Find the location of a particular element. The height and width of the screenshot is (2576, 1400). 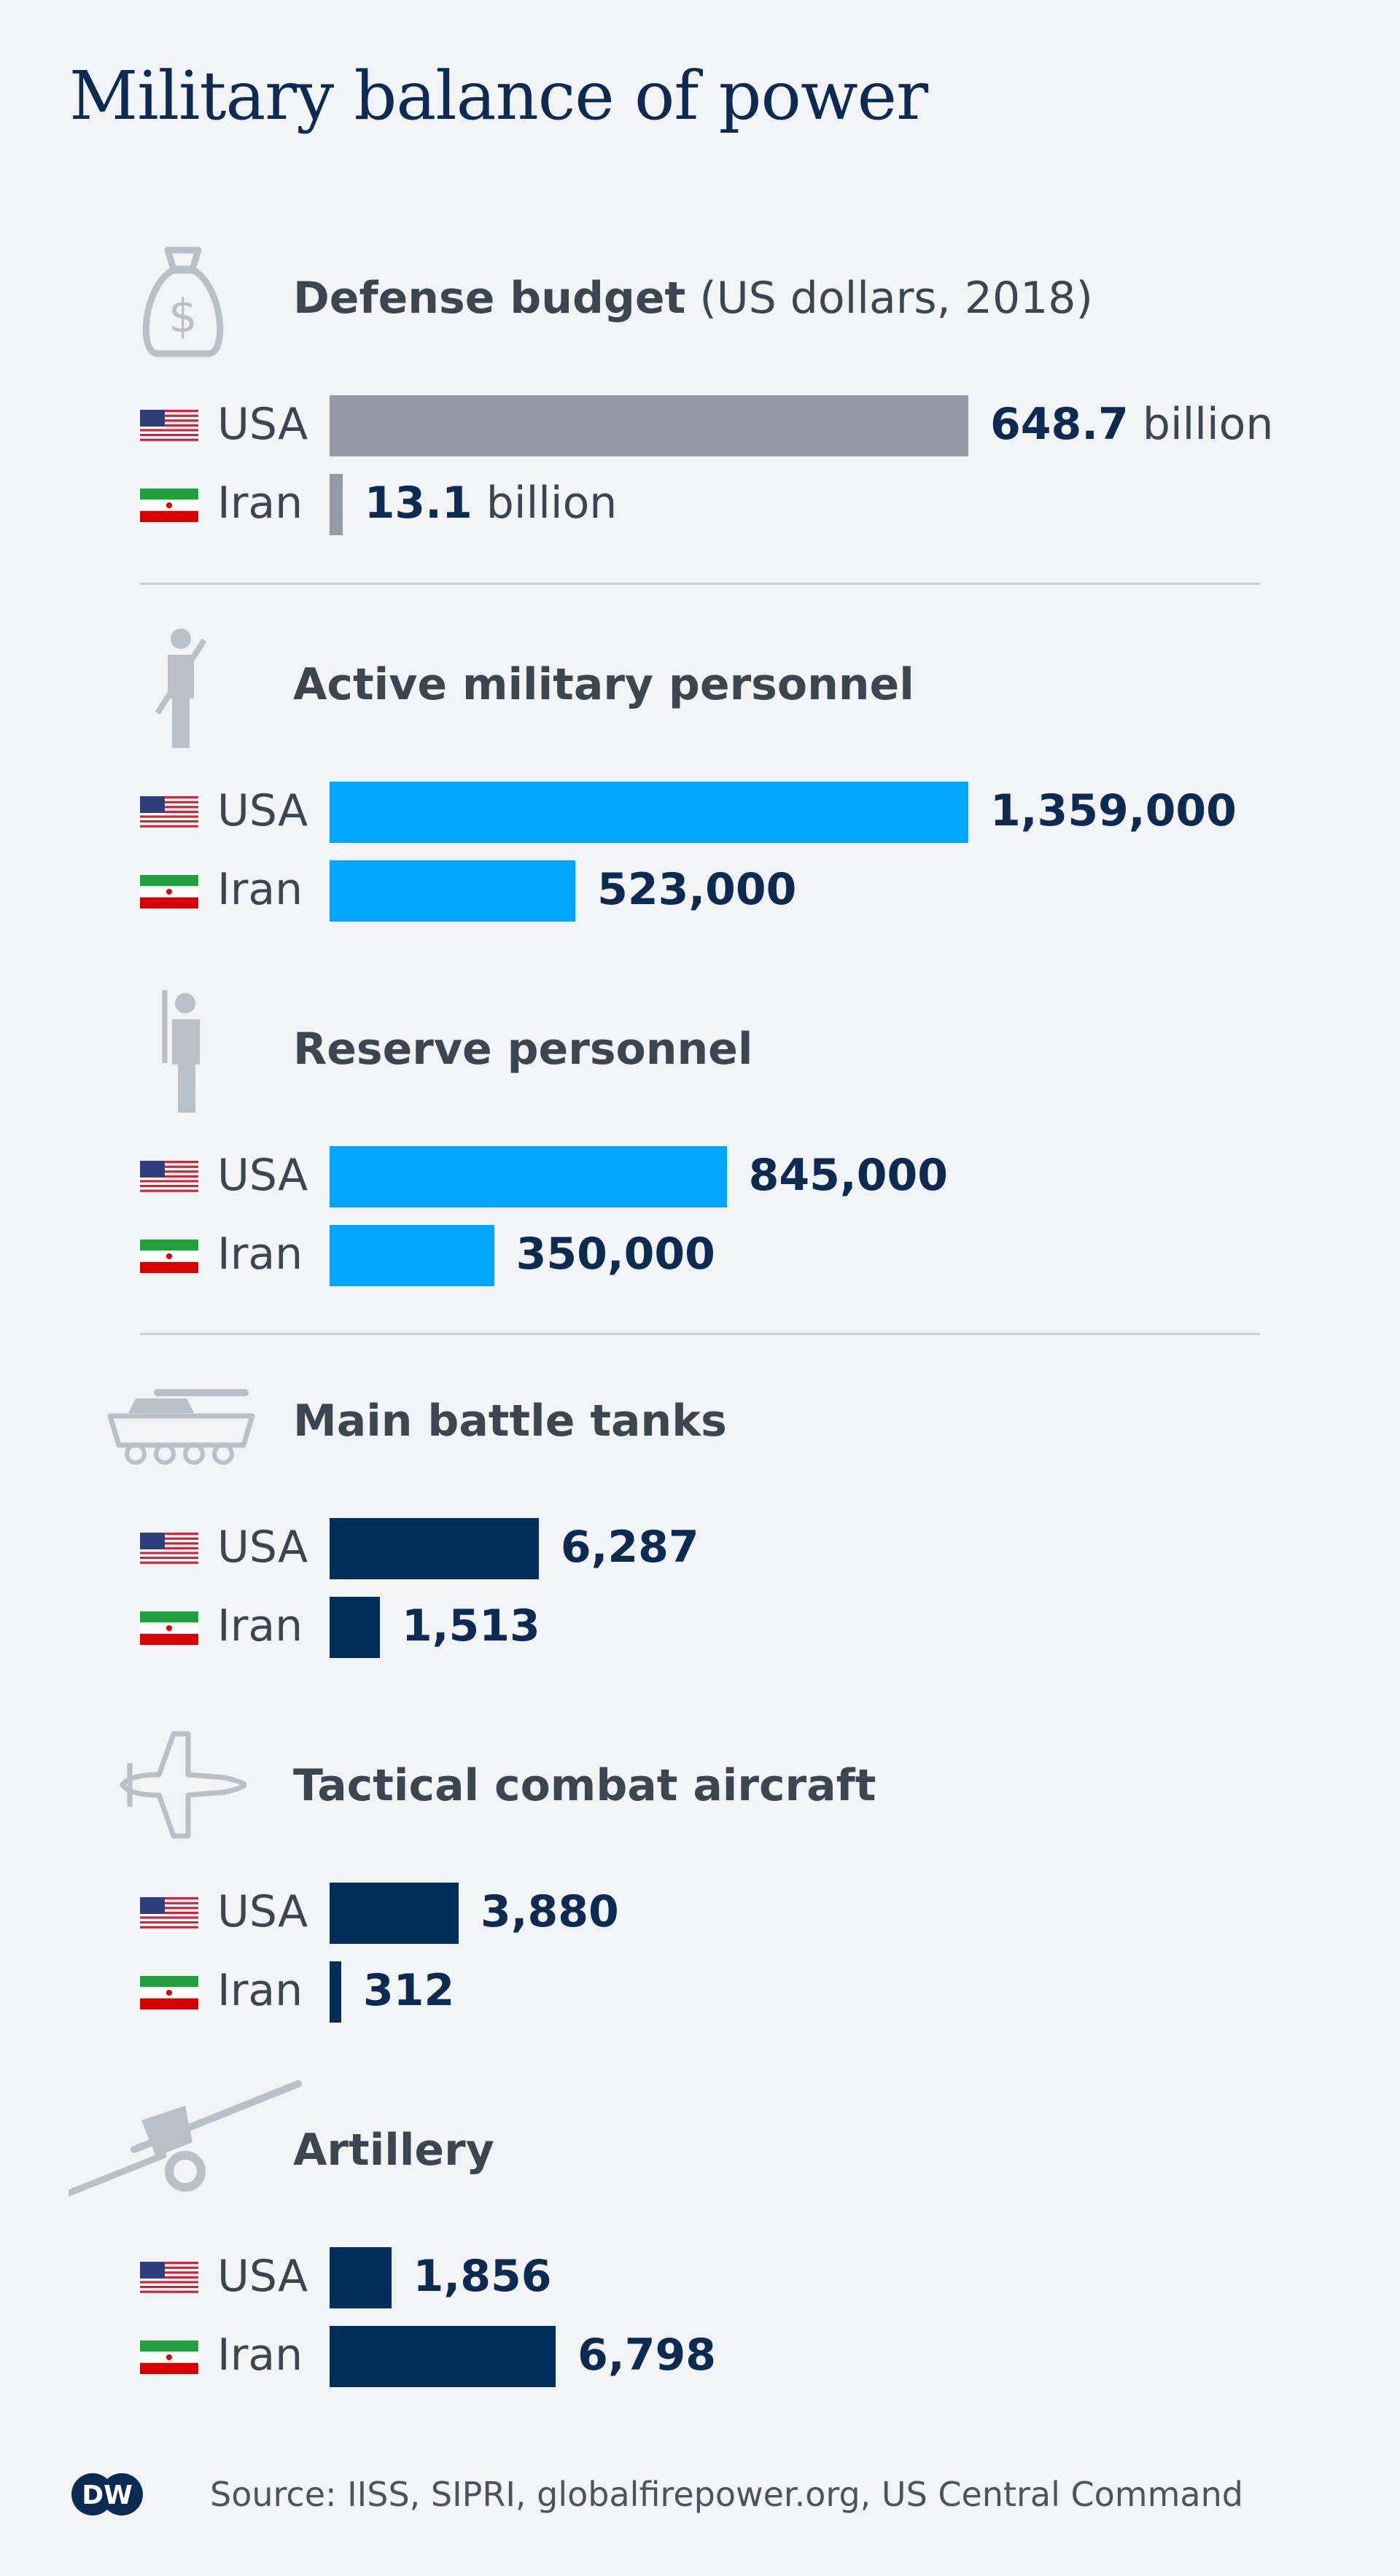

data-label: 1,856 is located at coordinates (482, 2276).